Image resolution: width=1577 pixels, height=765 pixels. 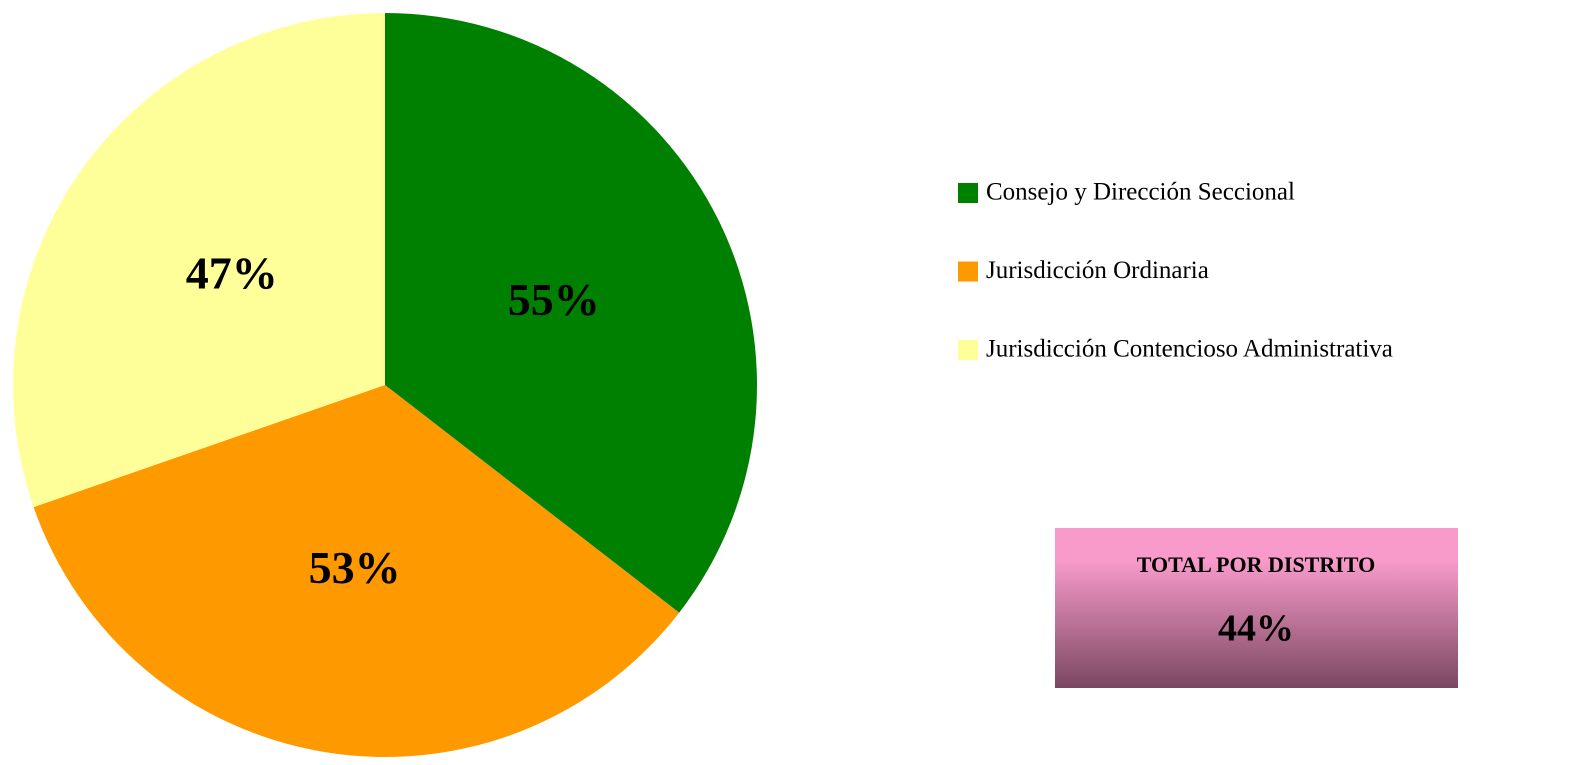 What do you see at coordinates (1097, 270) in the screenshot?
I see `legend-label: Jurisdicción Ordinaria` at bounding box center [1097, 270].